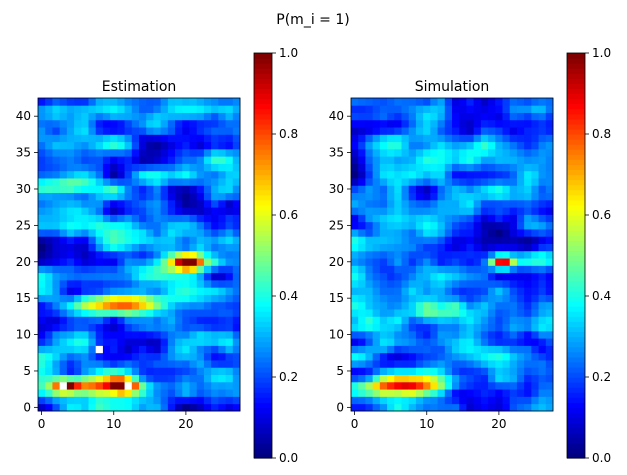 The image size is (627, 475). Describe the element at coordinates (576, 255) in the screenshot. I see `colorbar-frame` at that location.